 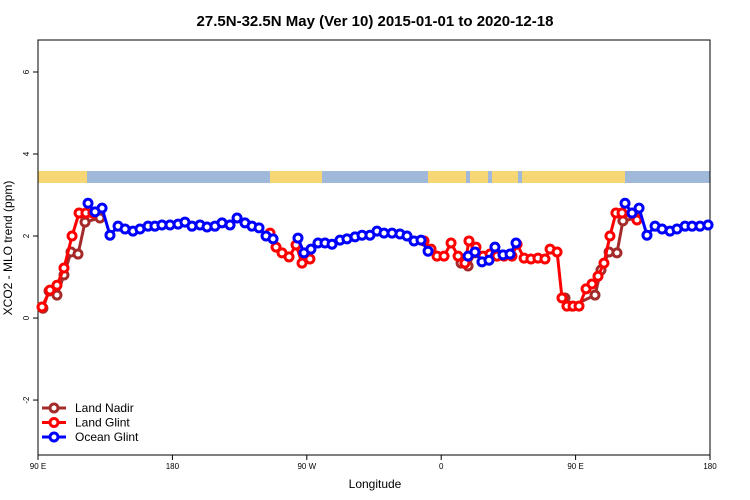 I want to click on x-tick-label: 0, so click(x=441, y=466).